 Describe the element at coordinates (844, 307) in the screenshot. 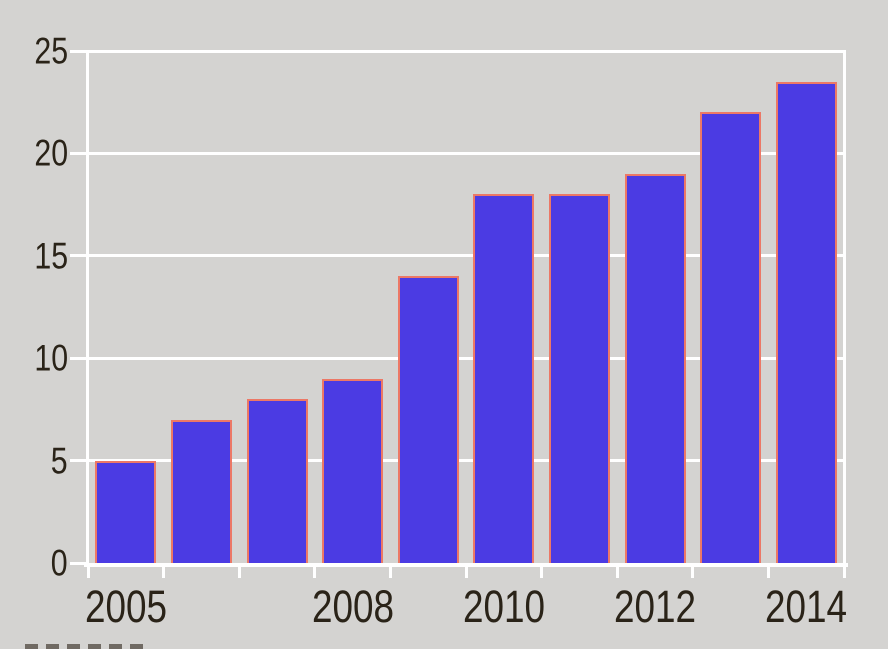

I see `right-spine` at that location.